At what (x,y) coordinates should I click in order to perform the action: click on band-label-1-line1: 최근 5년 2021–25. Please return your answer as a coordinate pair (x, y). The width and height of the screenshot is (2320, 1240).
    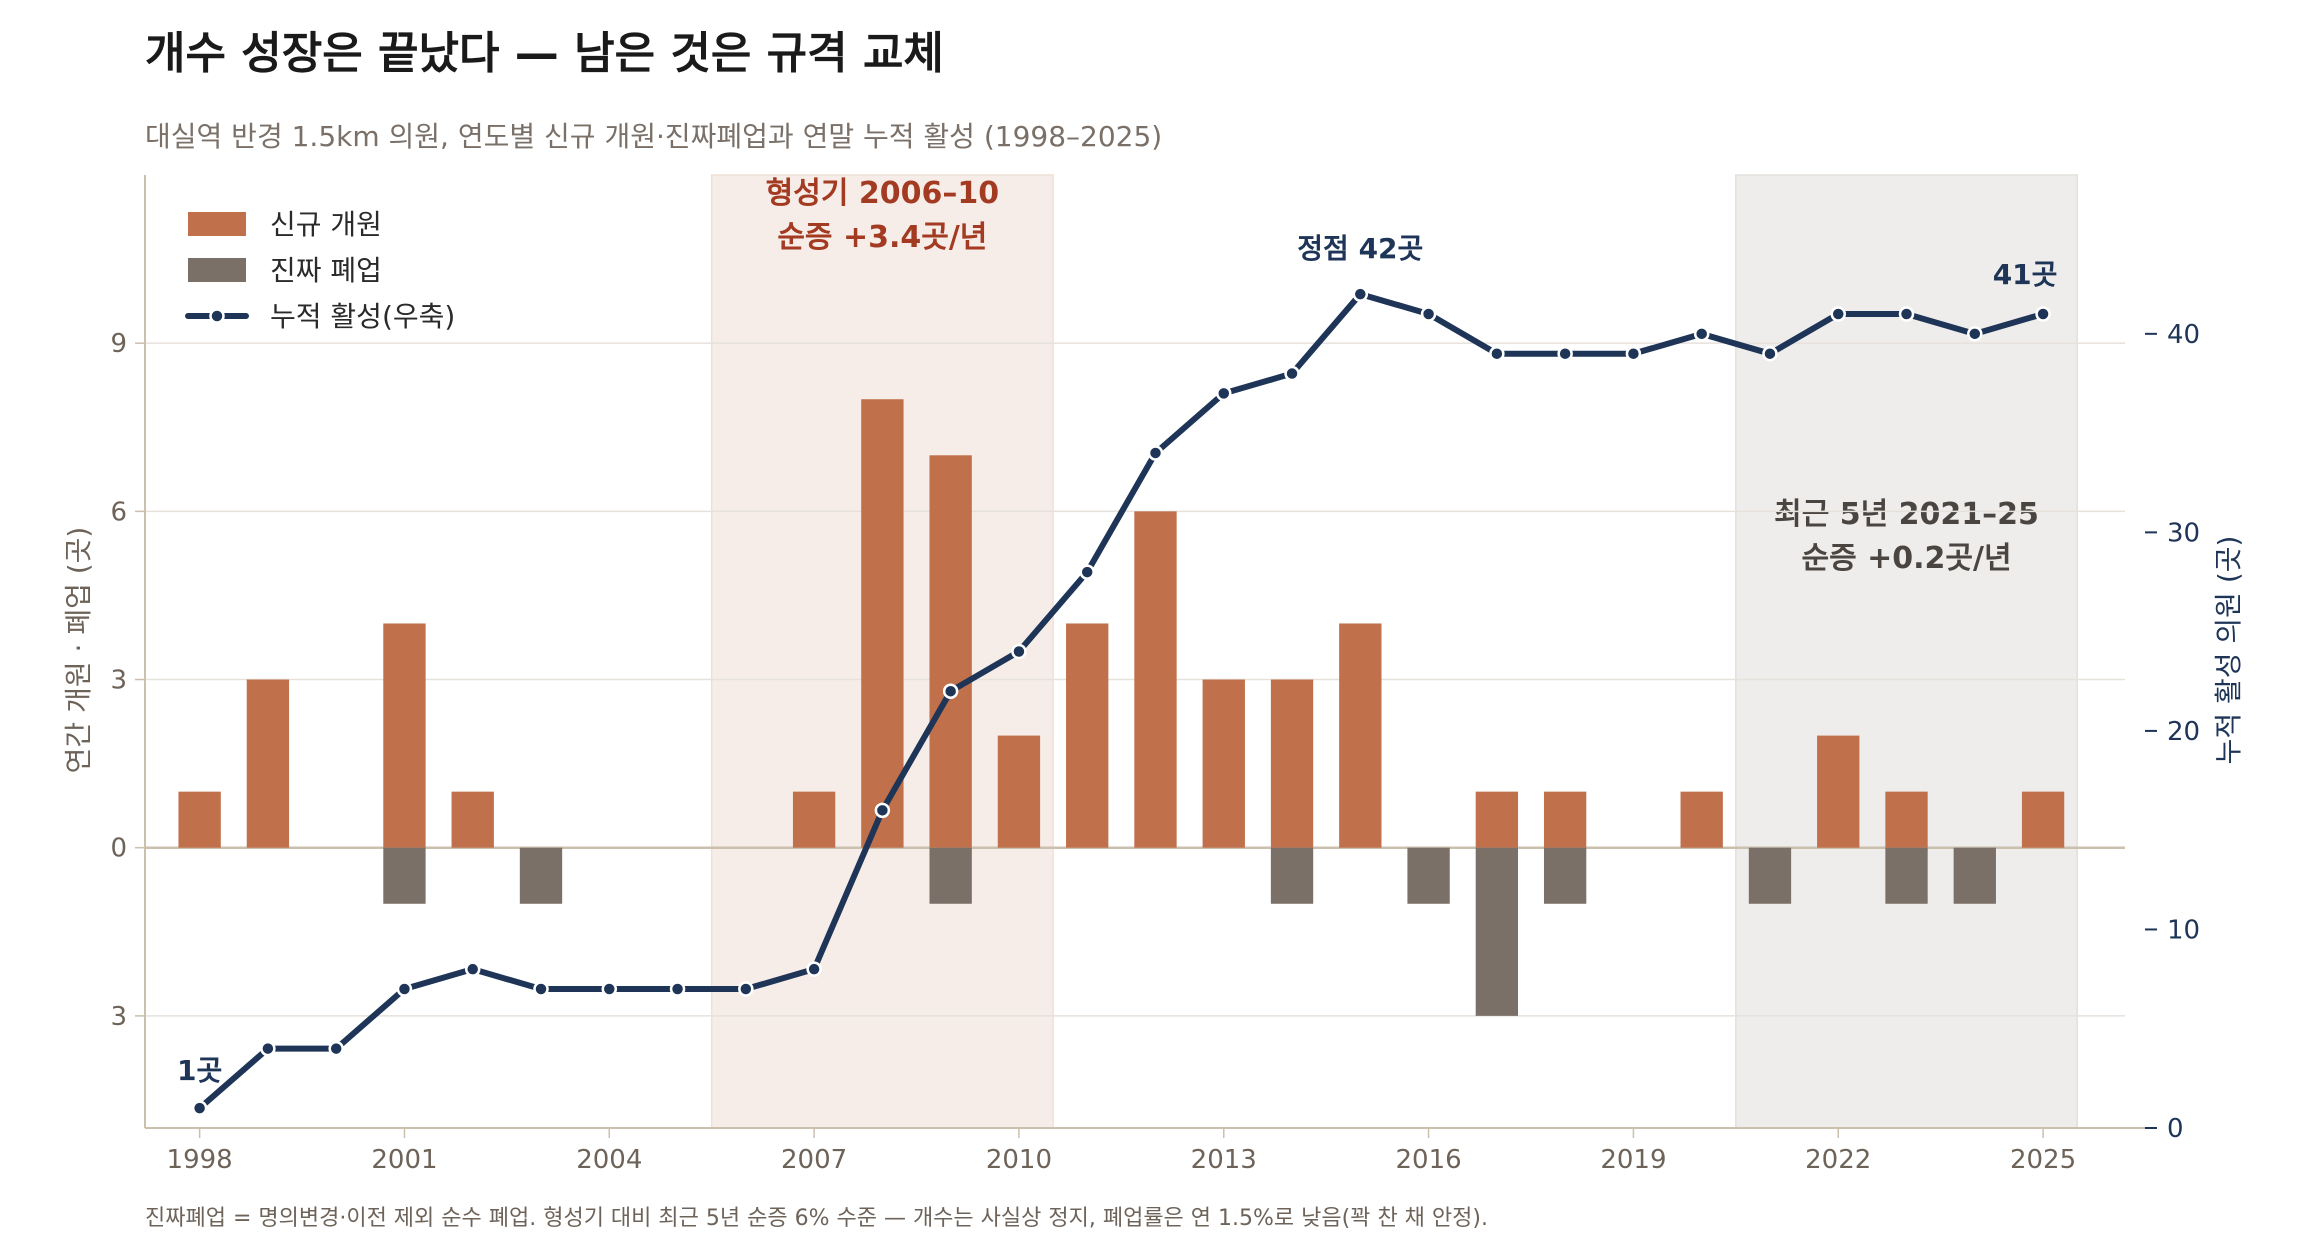
    Looking at the image, I should click on (1906, 514).